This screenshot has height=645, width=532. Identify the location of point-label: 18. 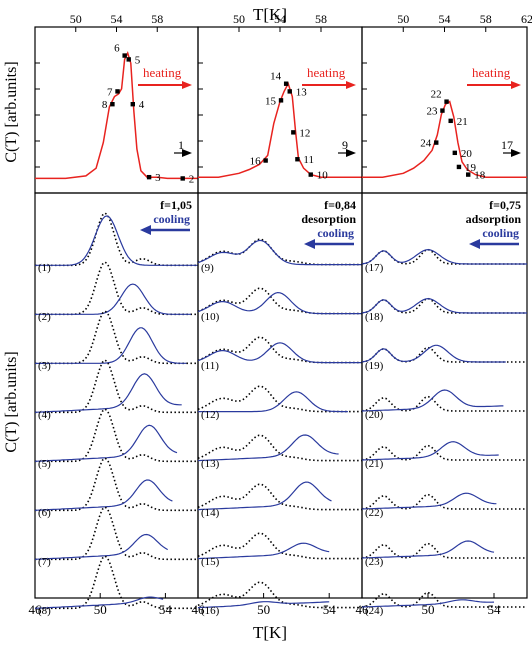
(480, 176).